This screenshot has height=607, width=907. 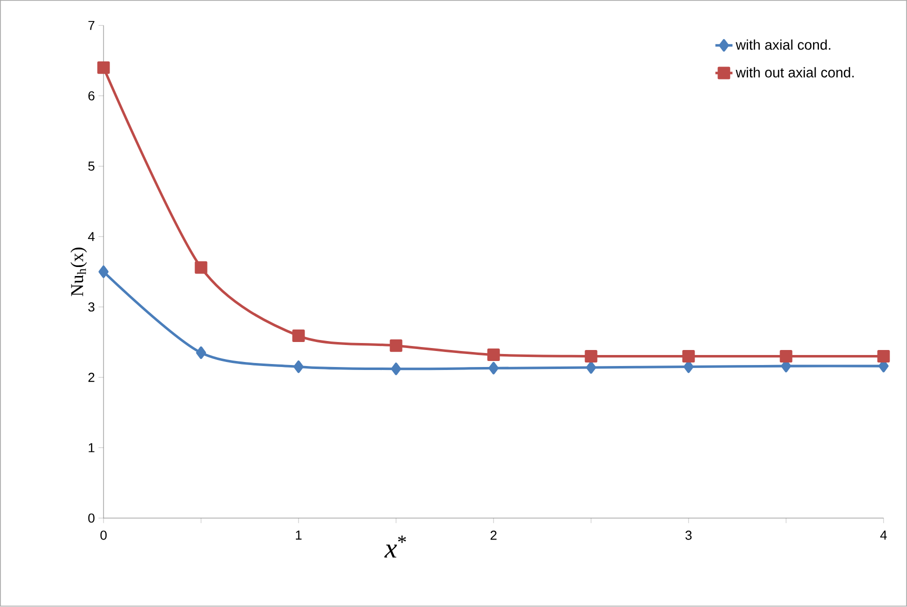 What do you see at coordinates (91, 237) in the screenshot?
I see `y-tick-label: 4` at bounding box center [91, 237].